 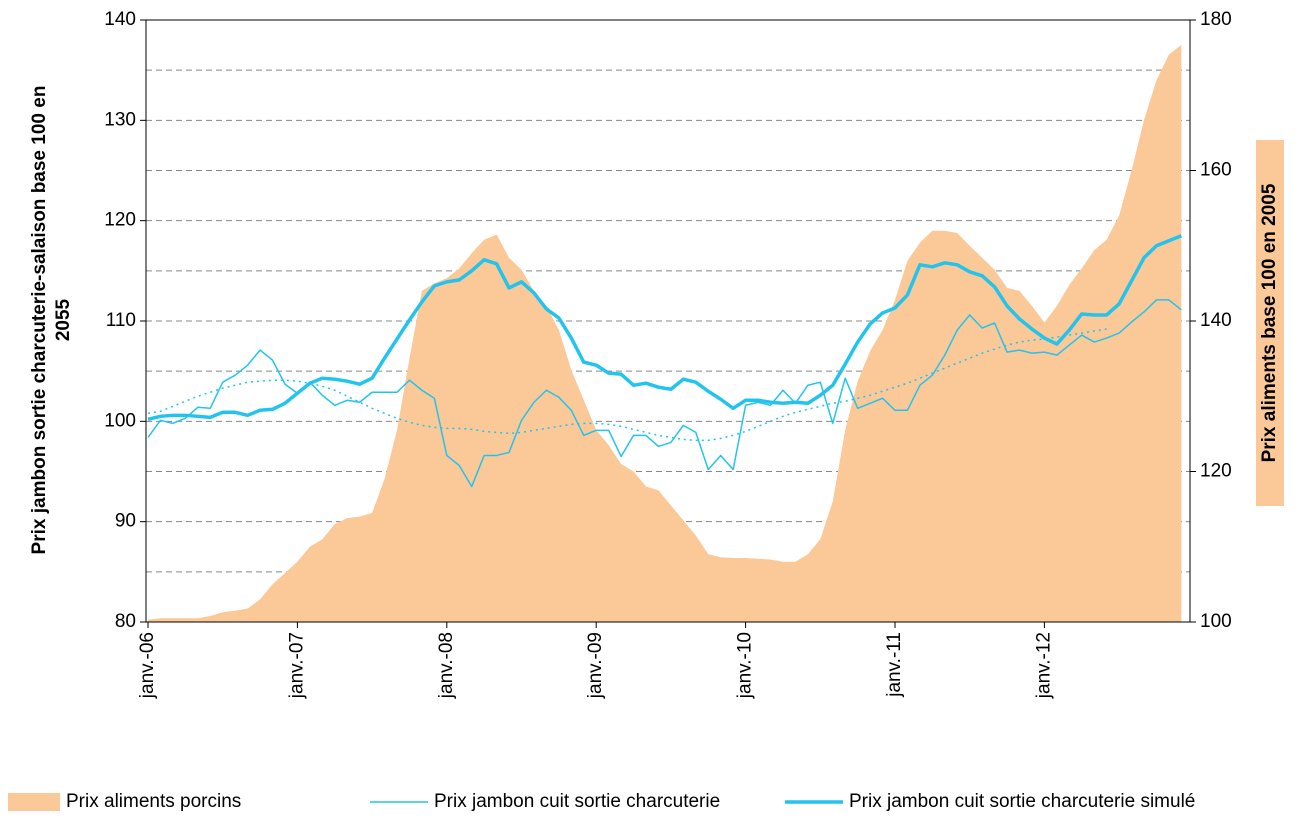 I want to click on y-tick-label: 130, so click(x=120, y=119).